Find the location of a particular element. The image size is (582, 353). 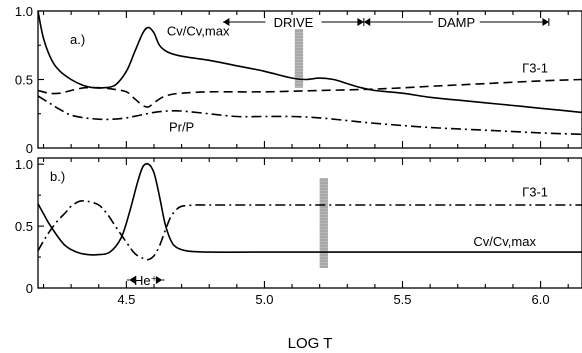

panel-a-y-tick-label: 0.5 is located at coordinates (24, 80).